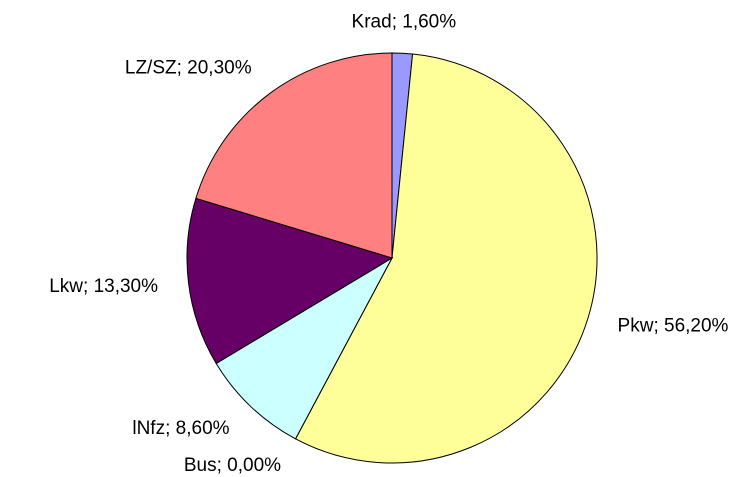 Image resolution: width=755 pixels, height=477 pixels. I want to click on label-category: lNfz, so click(148, 428).